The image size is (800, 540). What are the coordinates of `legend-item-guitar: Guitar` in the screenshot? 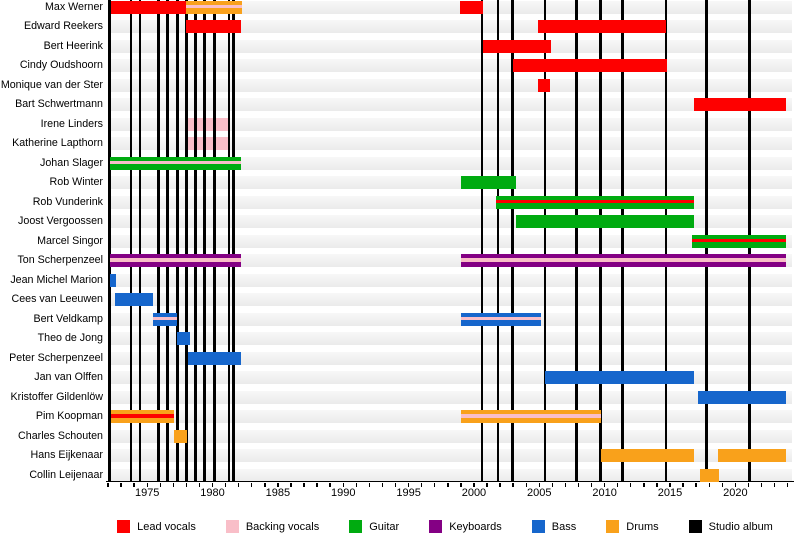 It's located at (374, 526).